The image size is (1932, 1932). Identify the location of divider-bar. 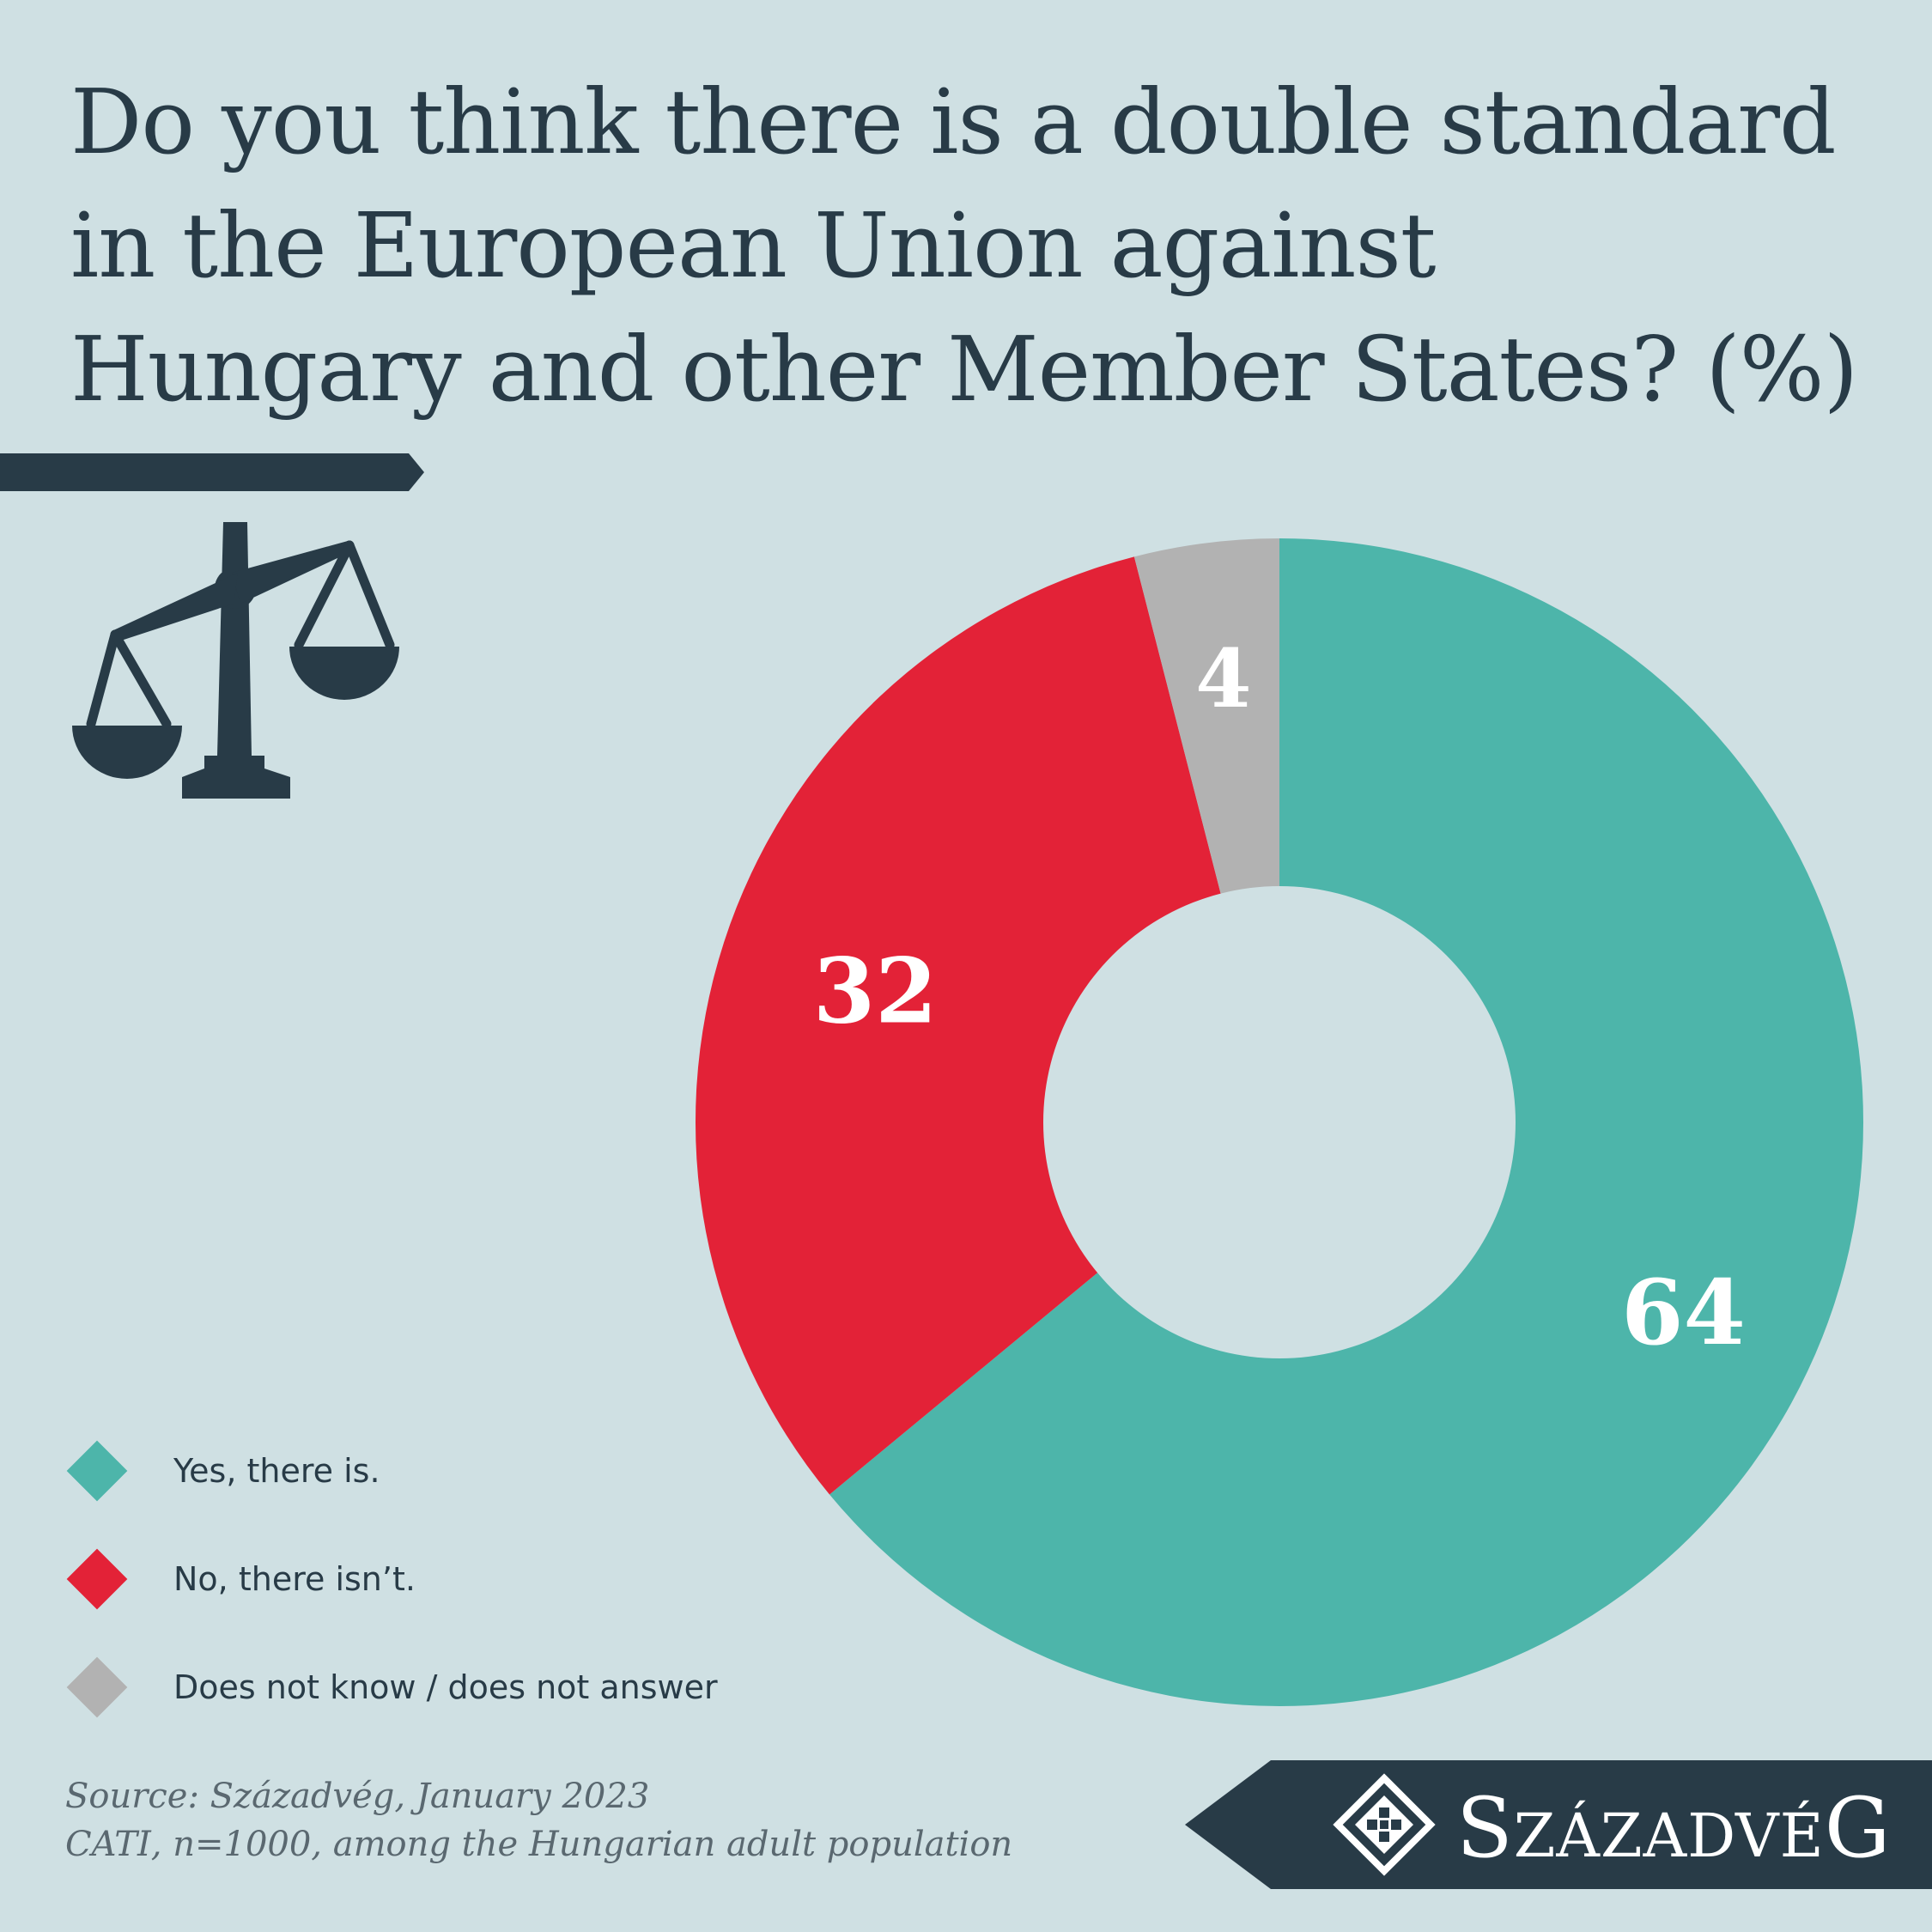
(212, 472).